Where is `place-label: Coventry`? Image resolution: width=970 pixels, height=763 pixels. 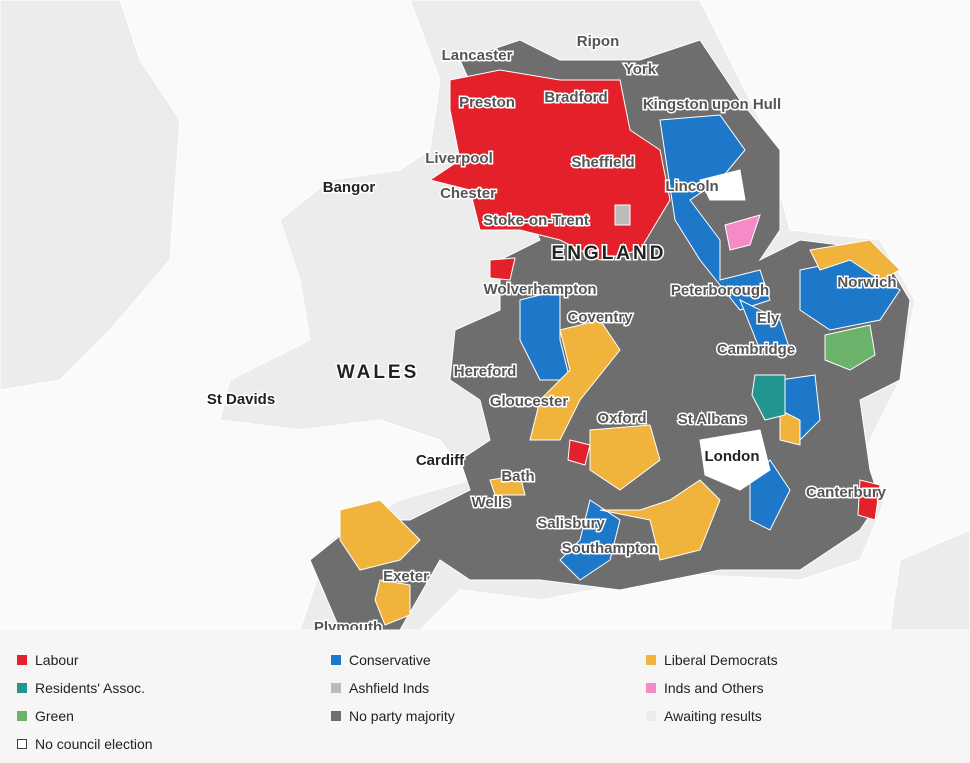
place-label: Coventry is located at coordinates (600, 317).